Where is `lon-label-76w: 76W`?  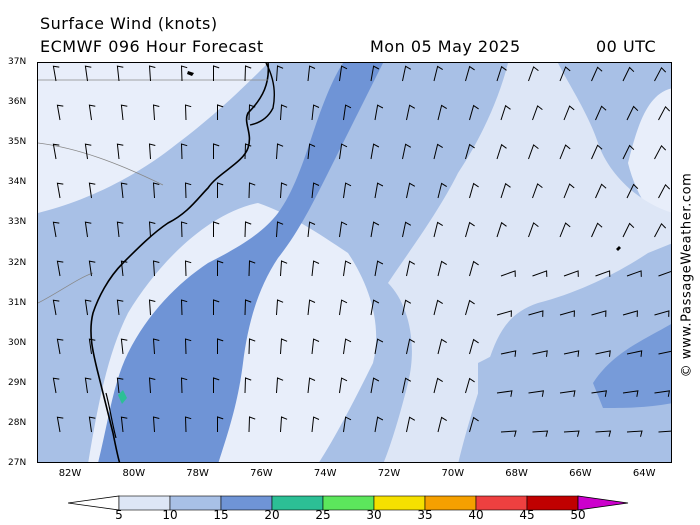 lon-label-76w: 76W is located at coordinates (261, 473).